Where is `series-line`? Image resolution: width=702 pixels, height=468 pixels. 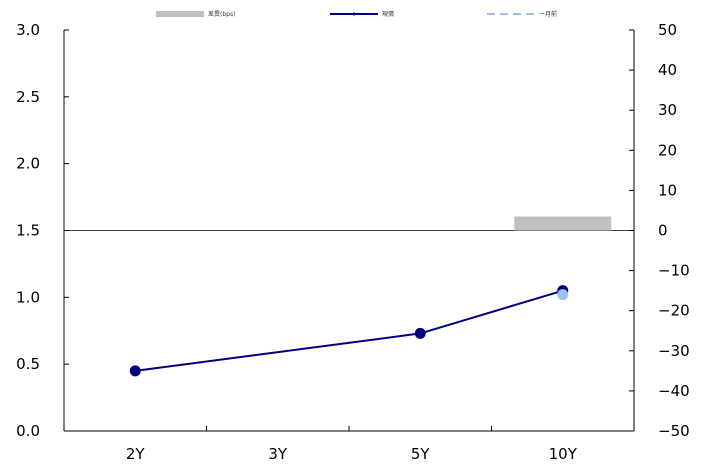 series-line is located at coordinates (349, 330).